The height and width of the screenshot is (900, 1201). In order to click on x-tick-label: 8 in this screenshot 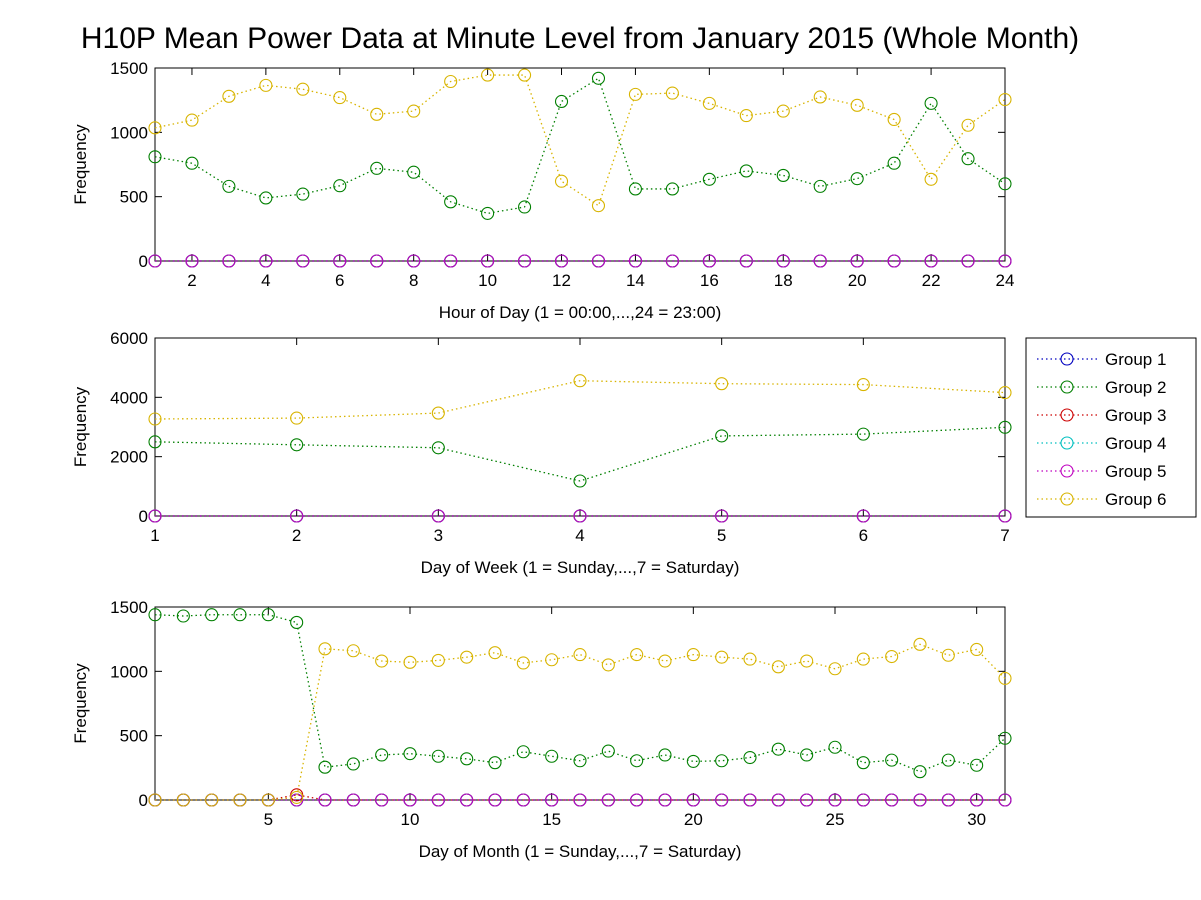, I will do `click(413, 280)`.